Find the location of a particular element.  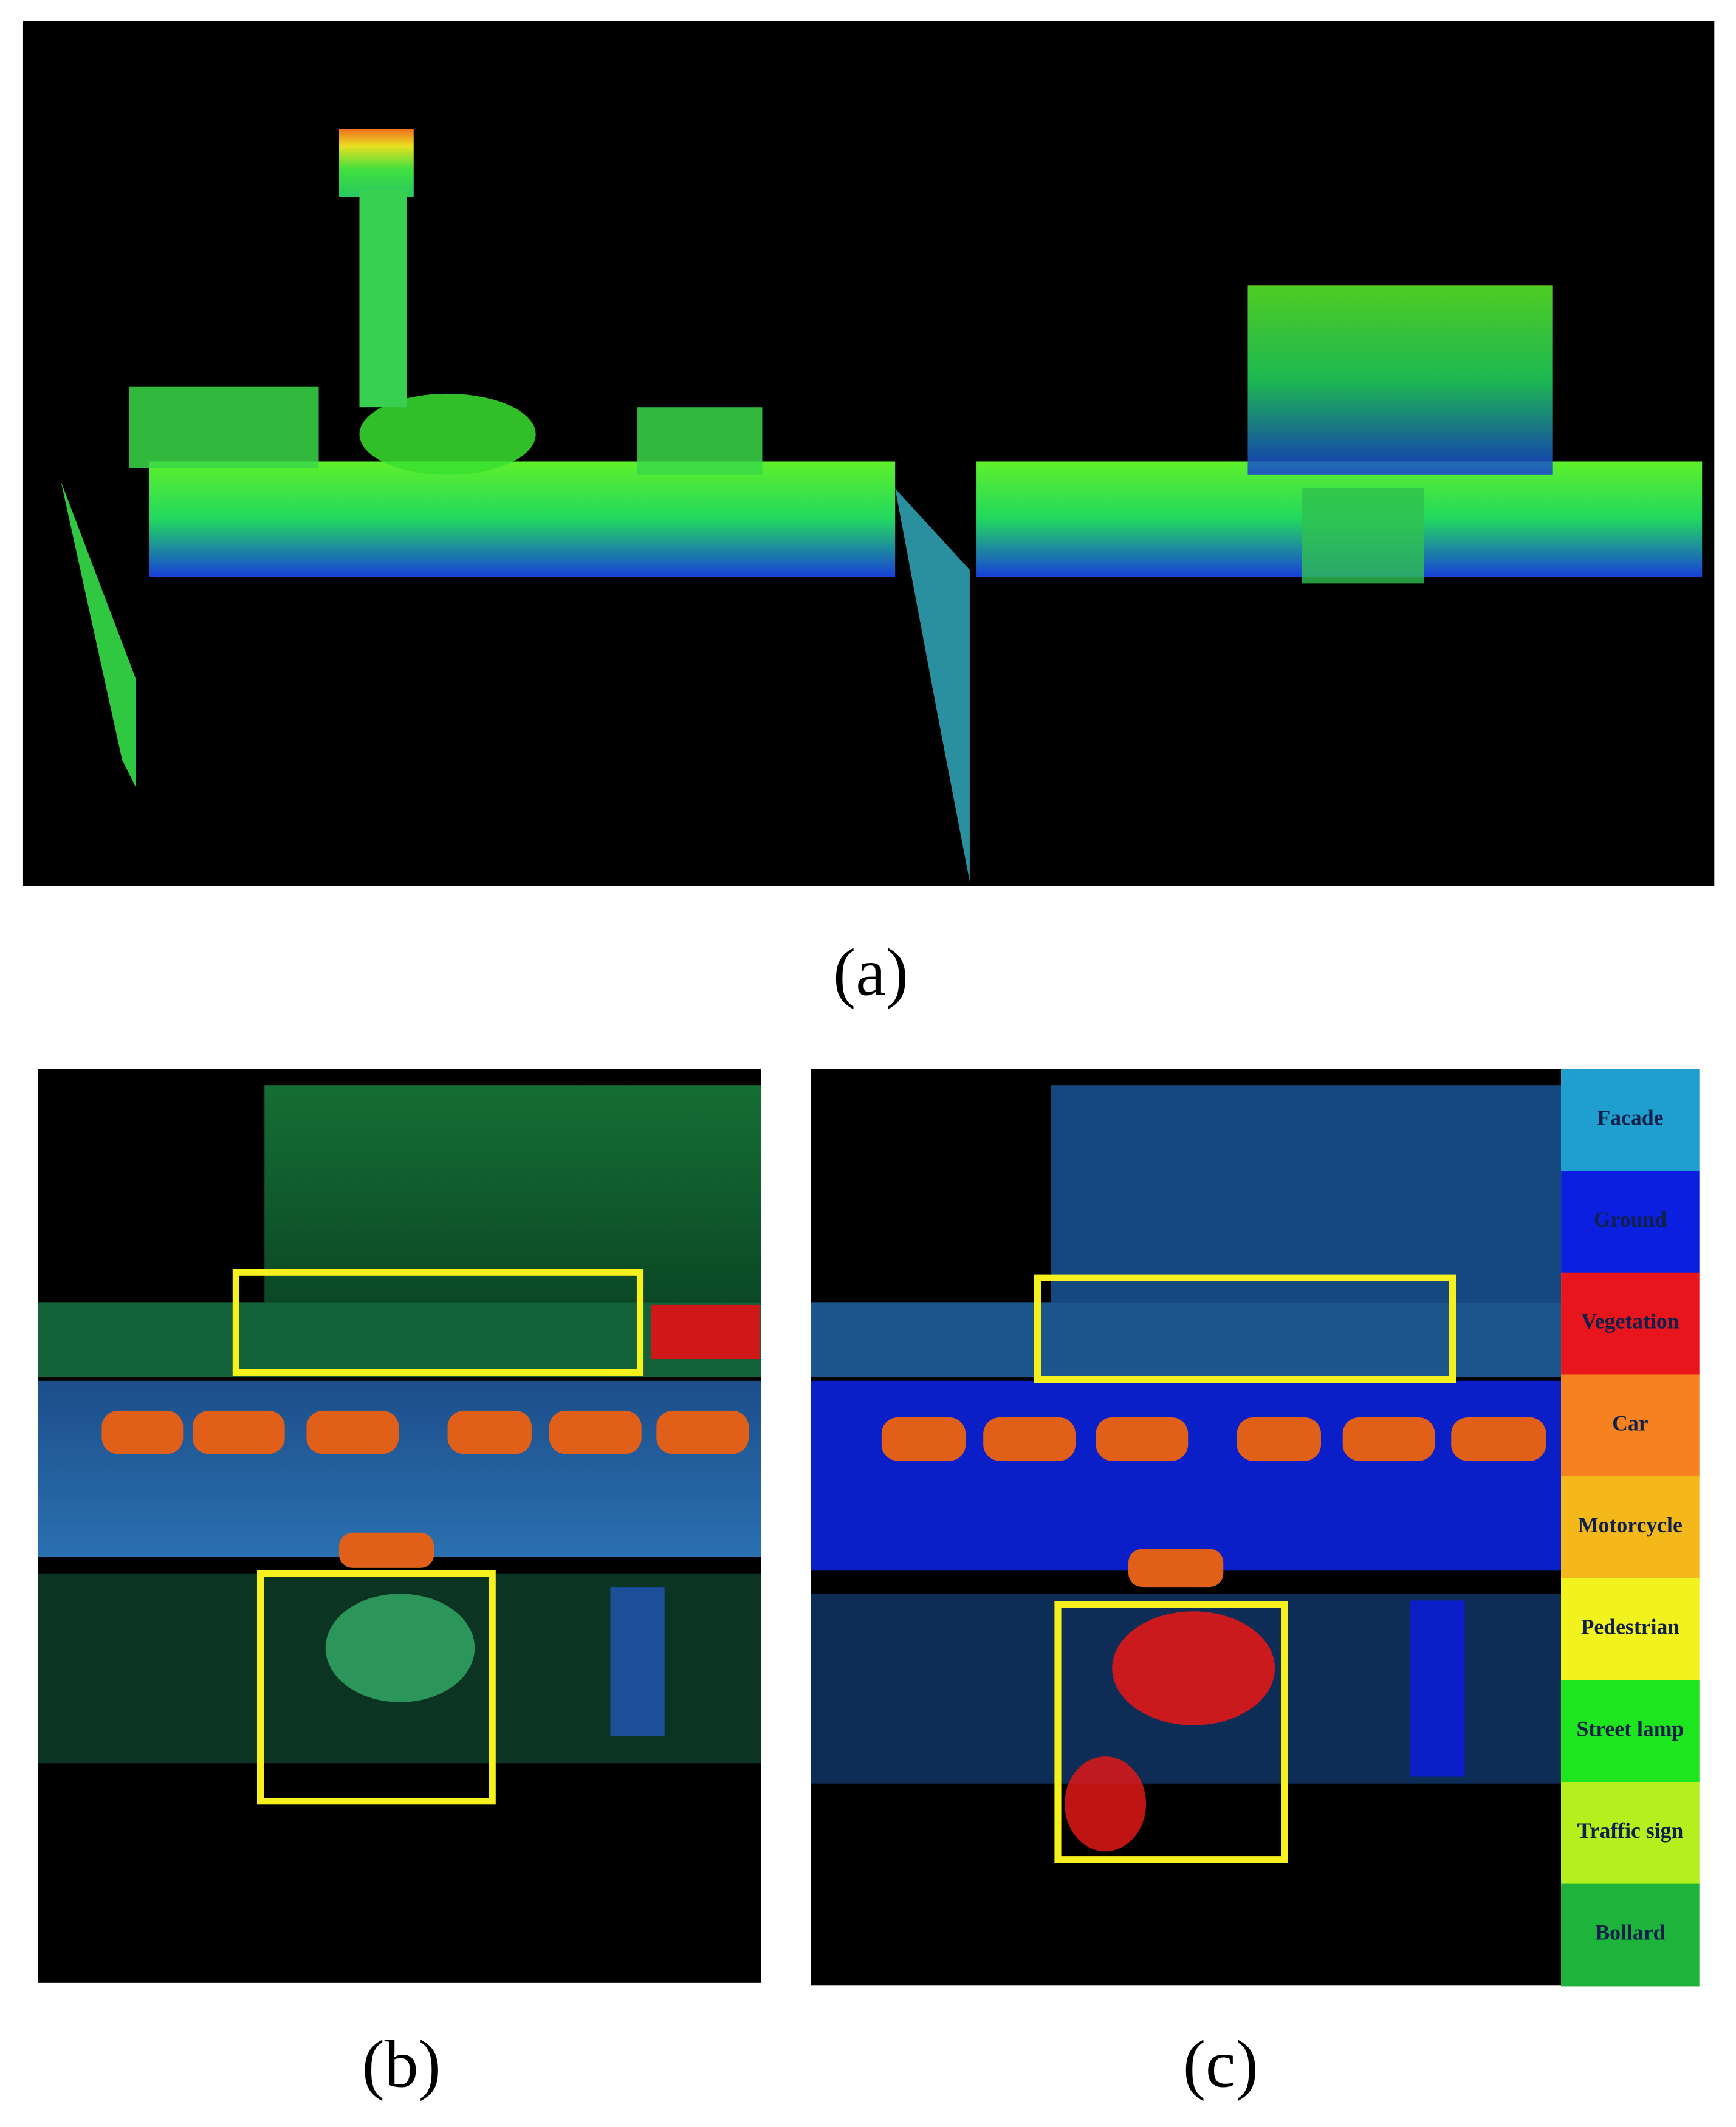

facade is located at coordinates (1187, 1340).